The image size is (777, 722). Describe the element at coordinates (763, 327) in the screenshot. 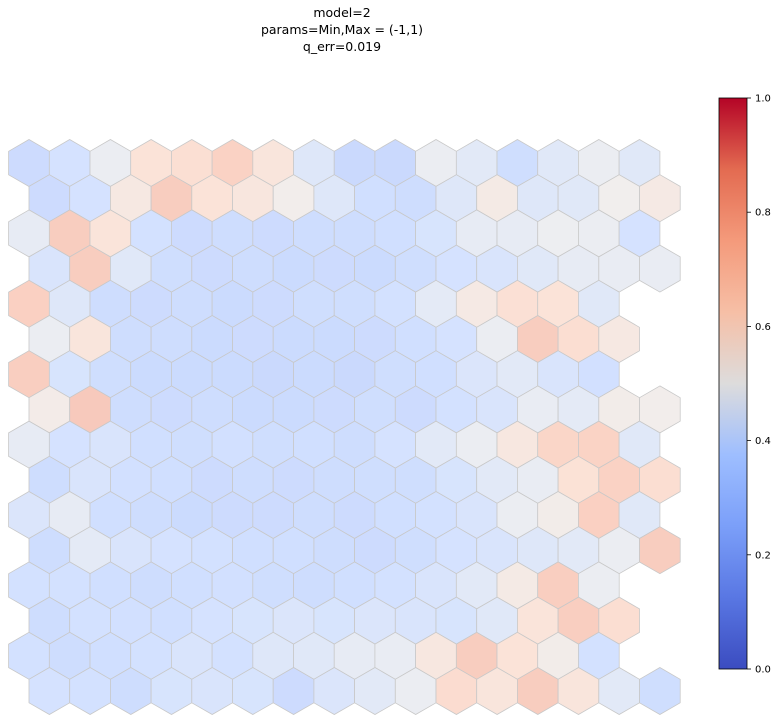

I see `colorbar-tick-label: 0.6` at that location.